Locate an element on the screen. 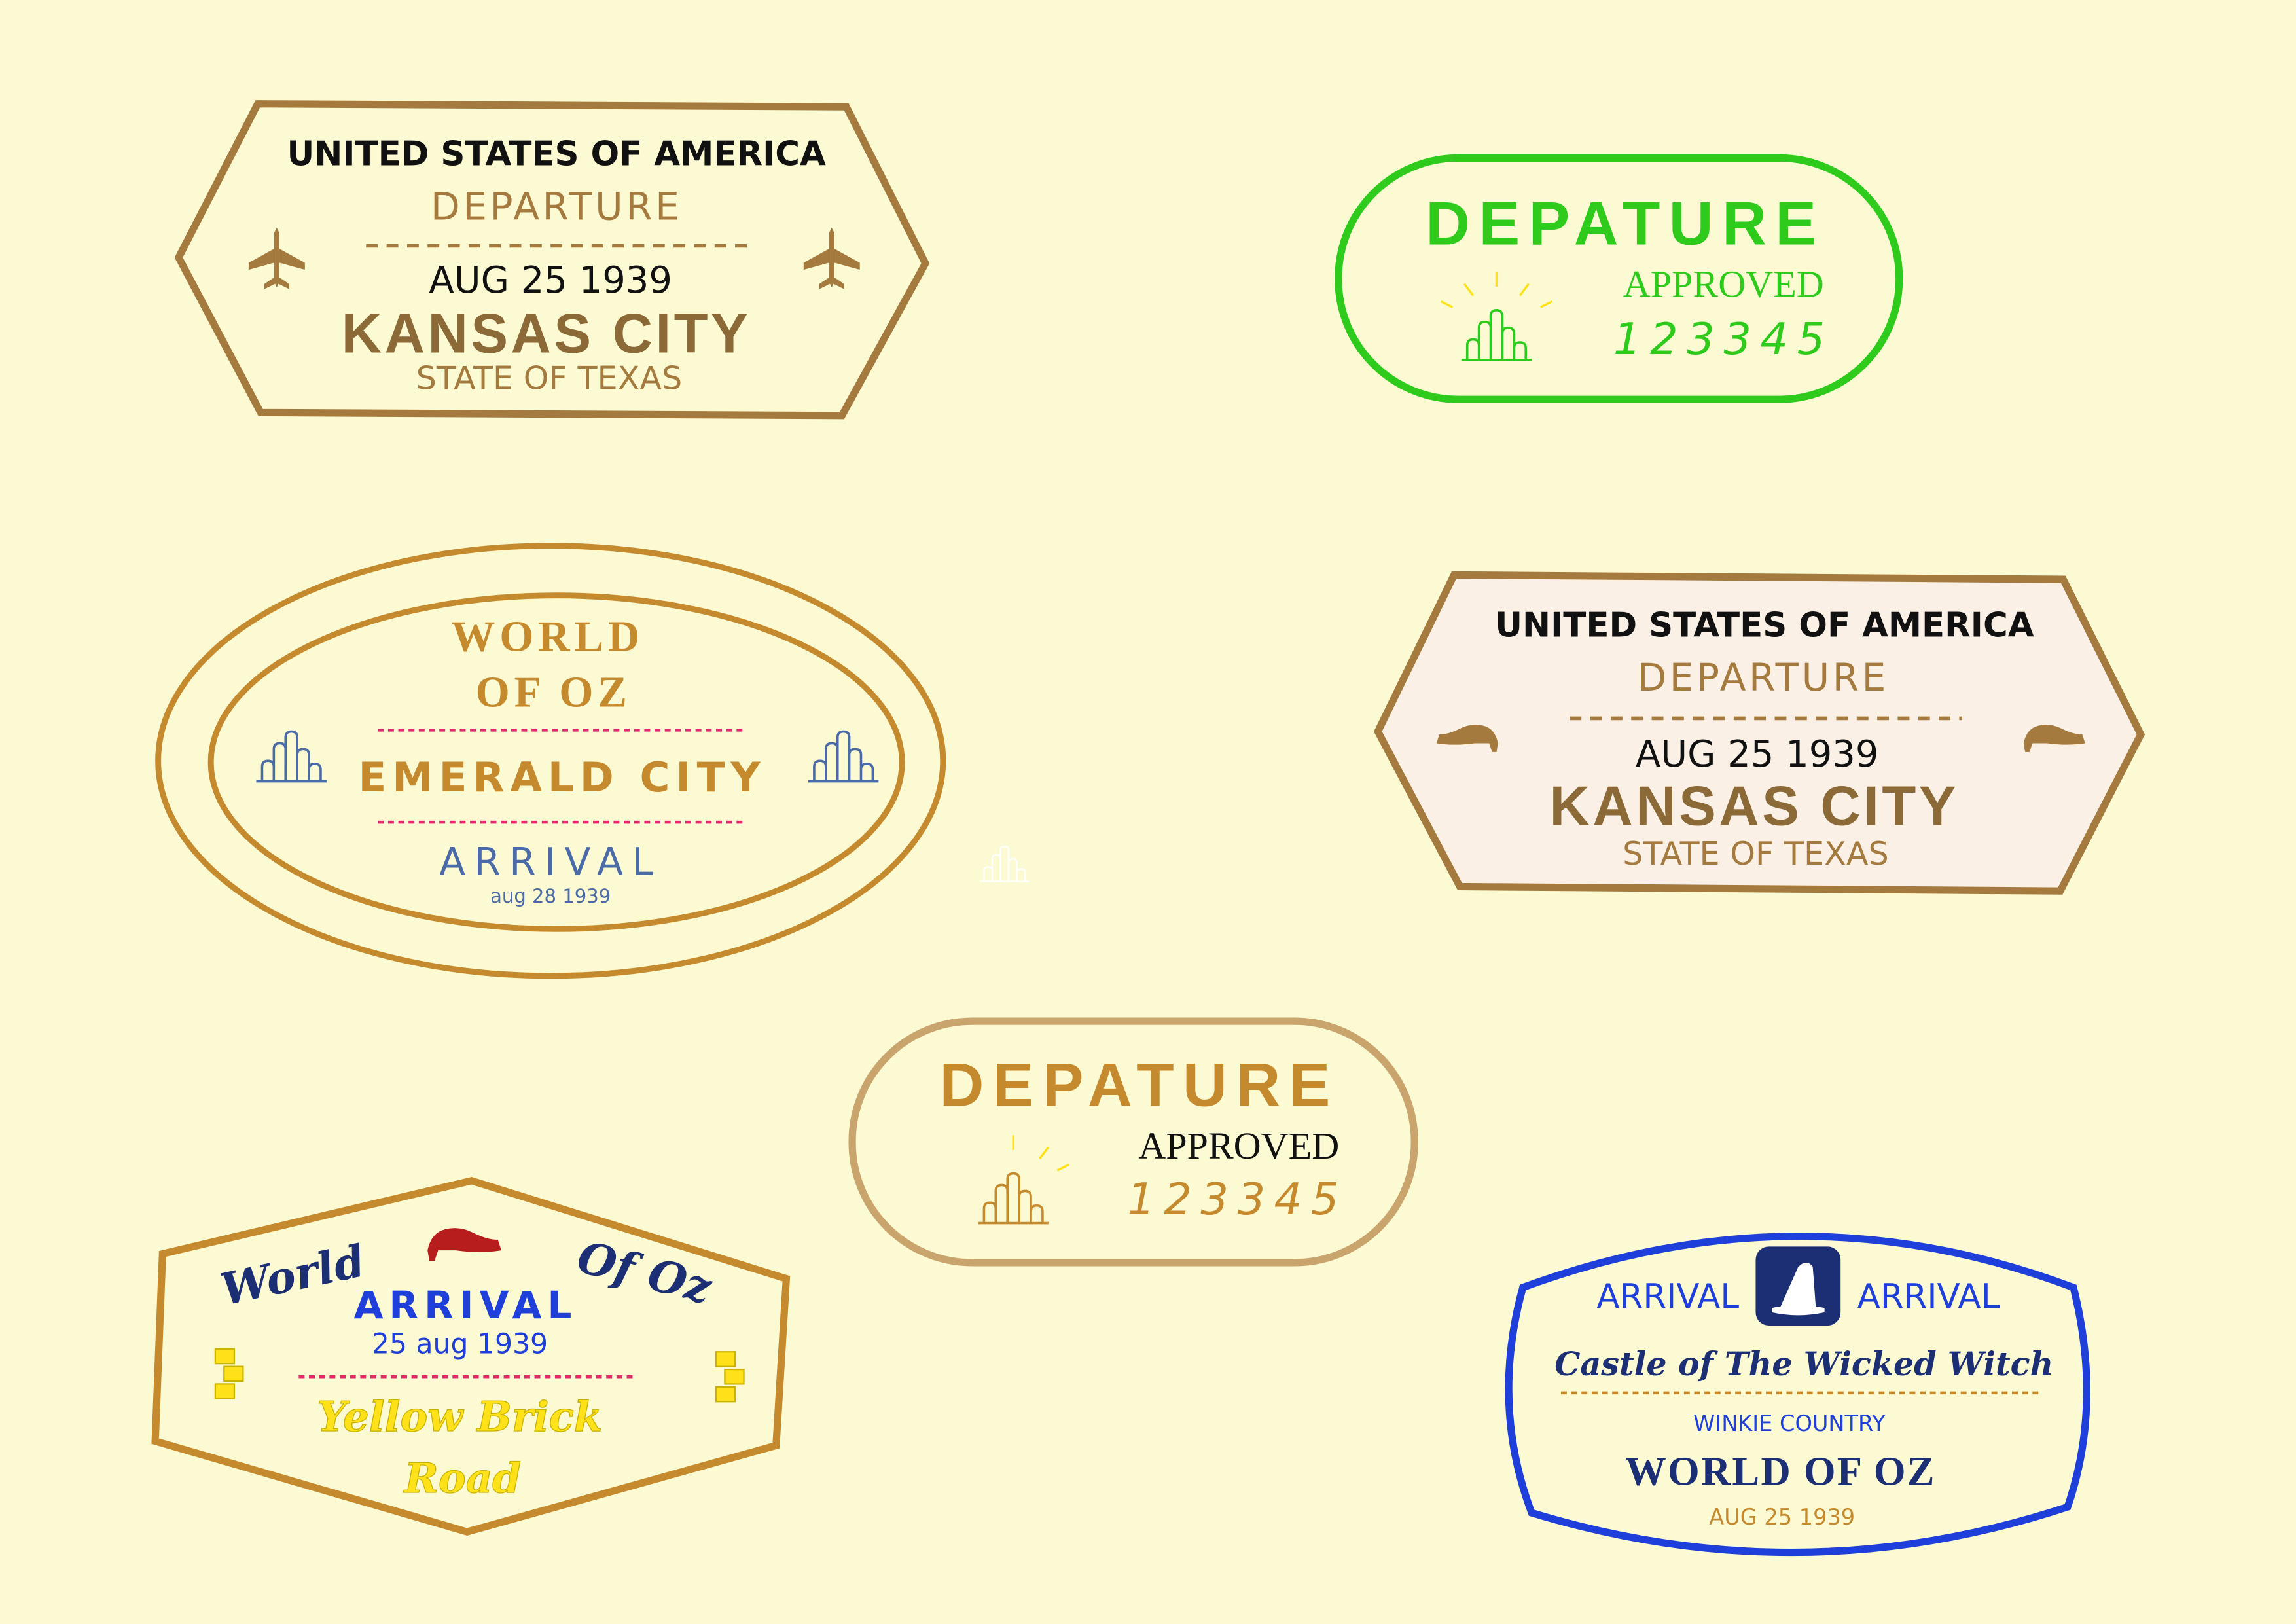 The image size is (2296, 1624). castle-label: Castle of The Wicked Witch is located at coordinates (1803, 1364).